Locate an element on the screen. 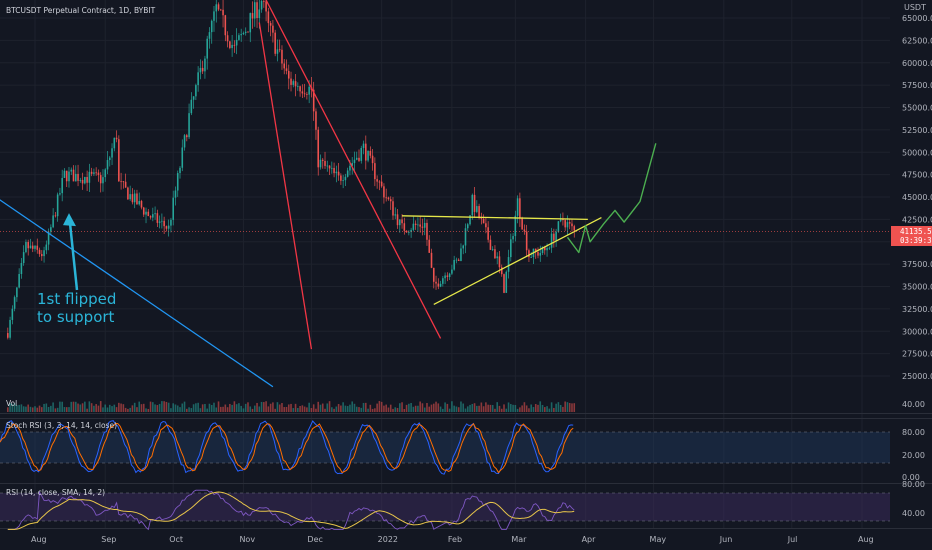  trendline-wedge-lower is located at coordinates (285, 186).